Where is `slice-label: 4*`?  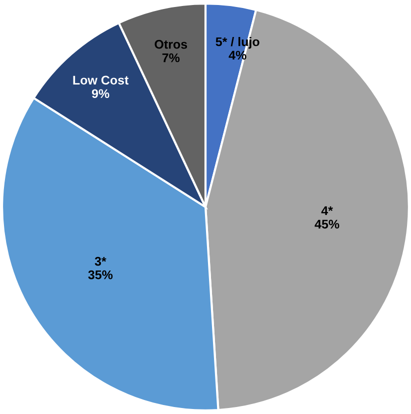 slice-label: 4* is located at coordinates (327, 210).